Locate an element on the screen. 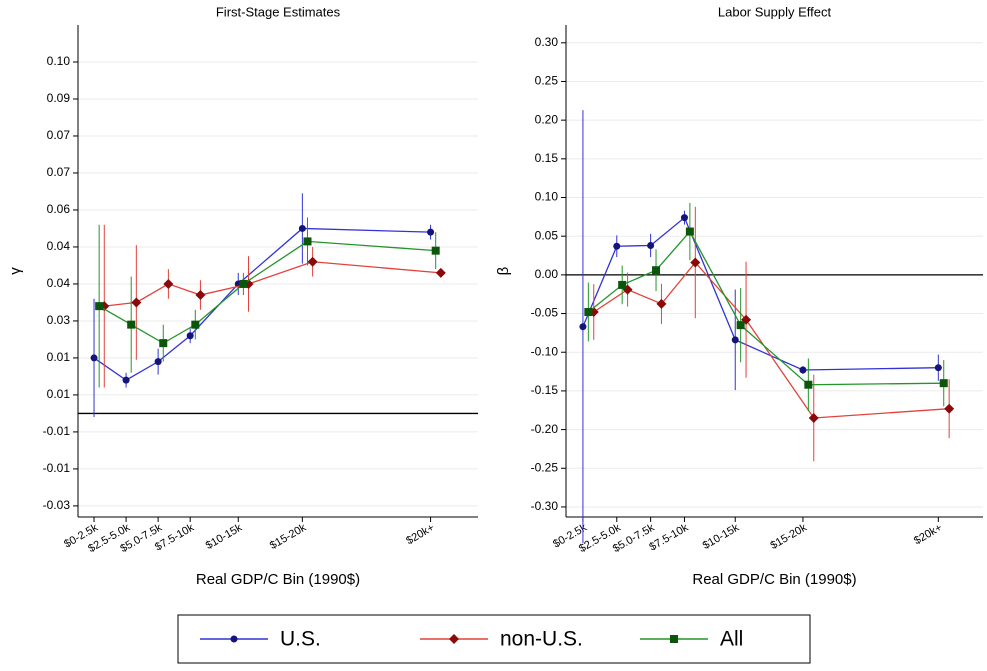 The image size is (987, 671). y-tick-label: -0.15 is located at coordinates (545, 390).